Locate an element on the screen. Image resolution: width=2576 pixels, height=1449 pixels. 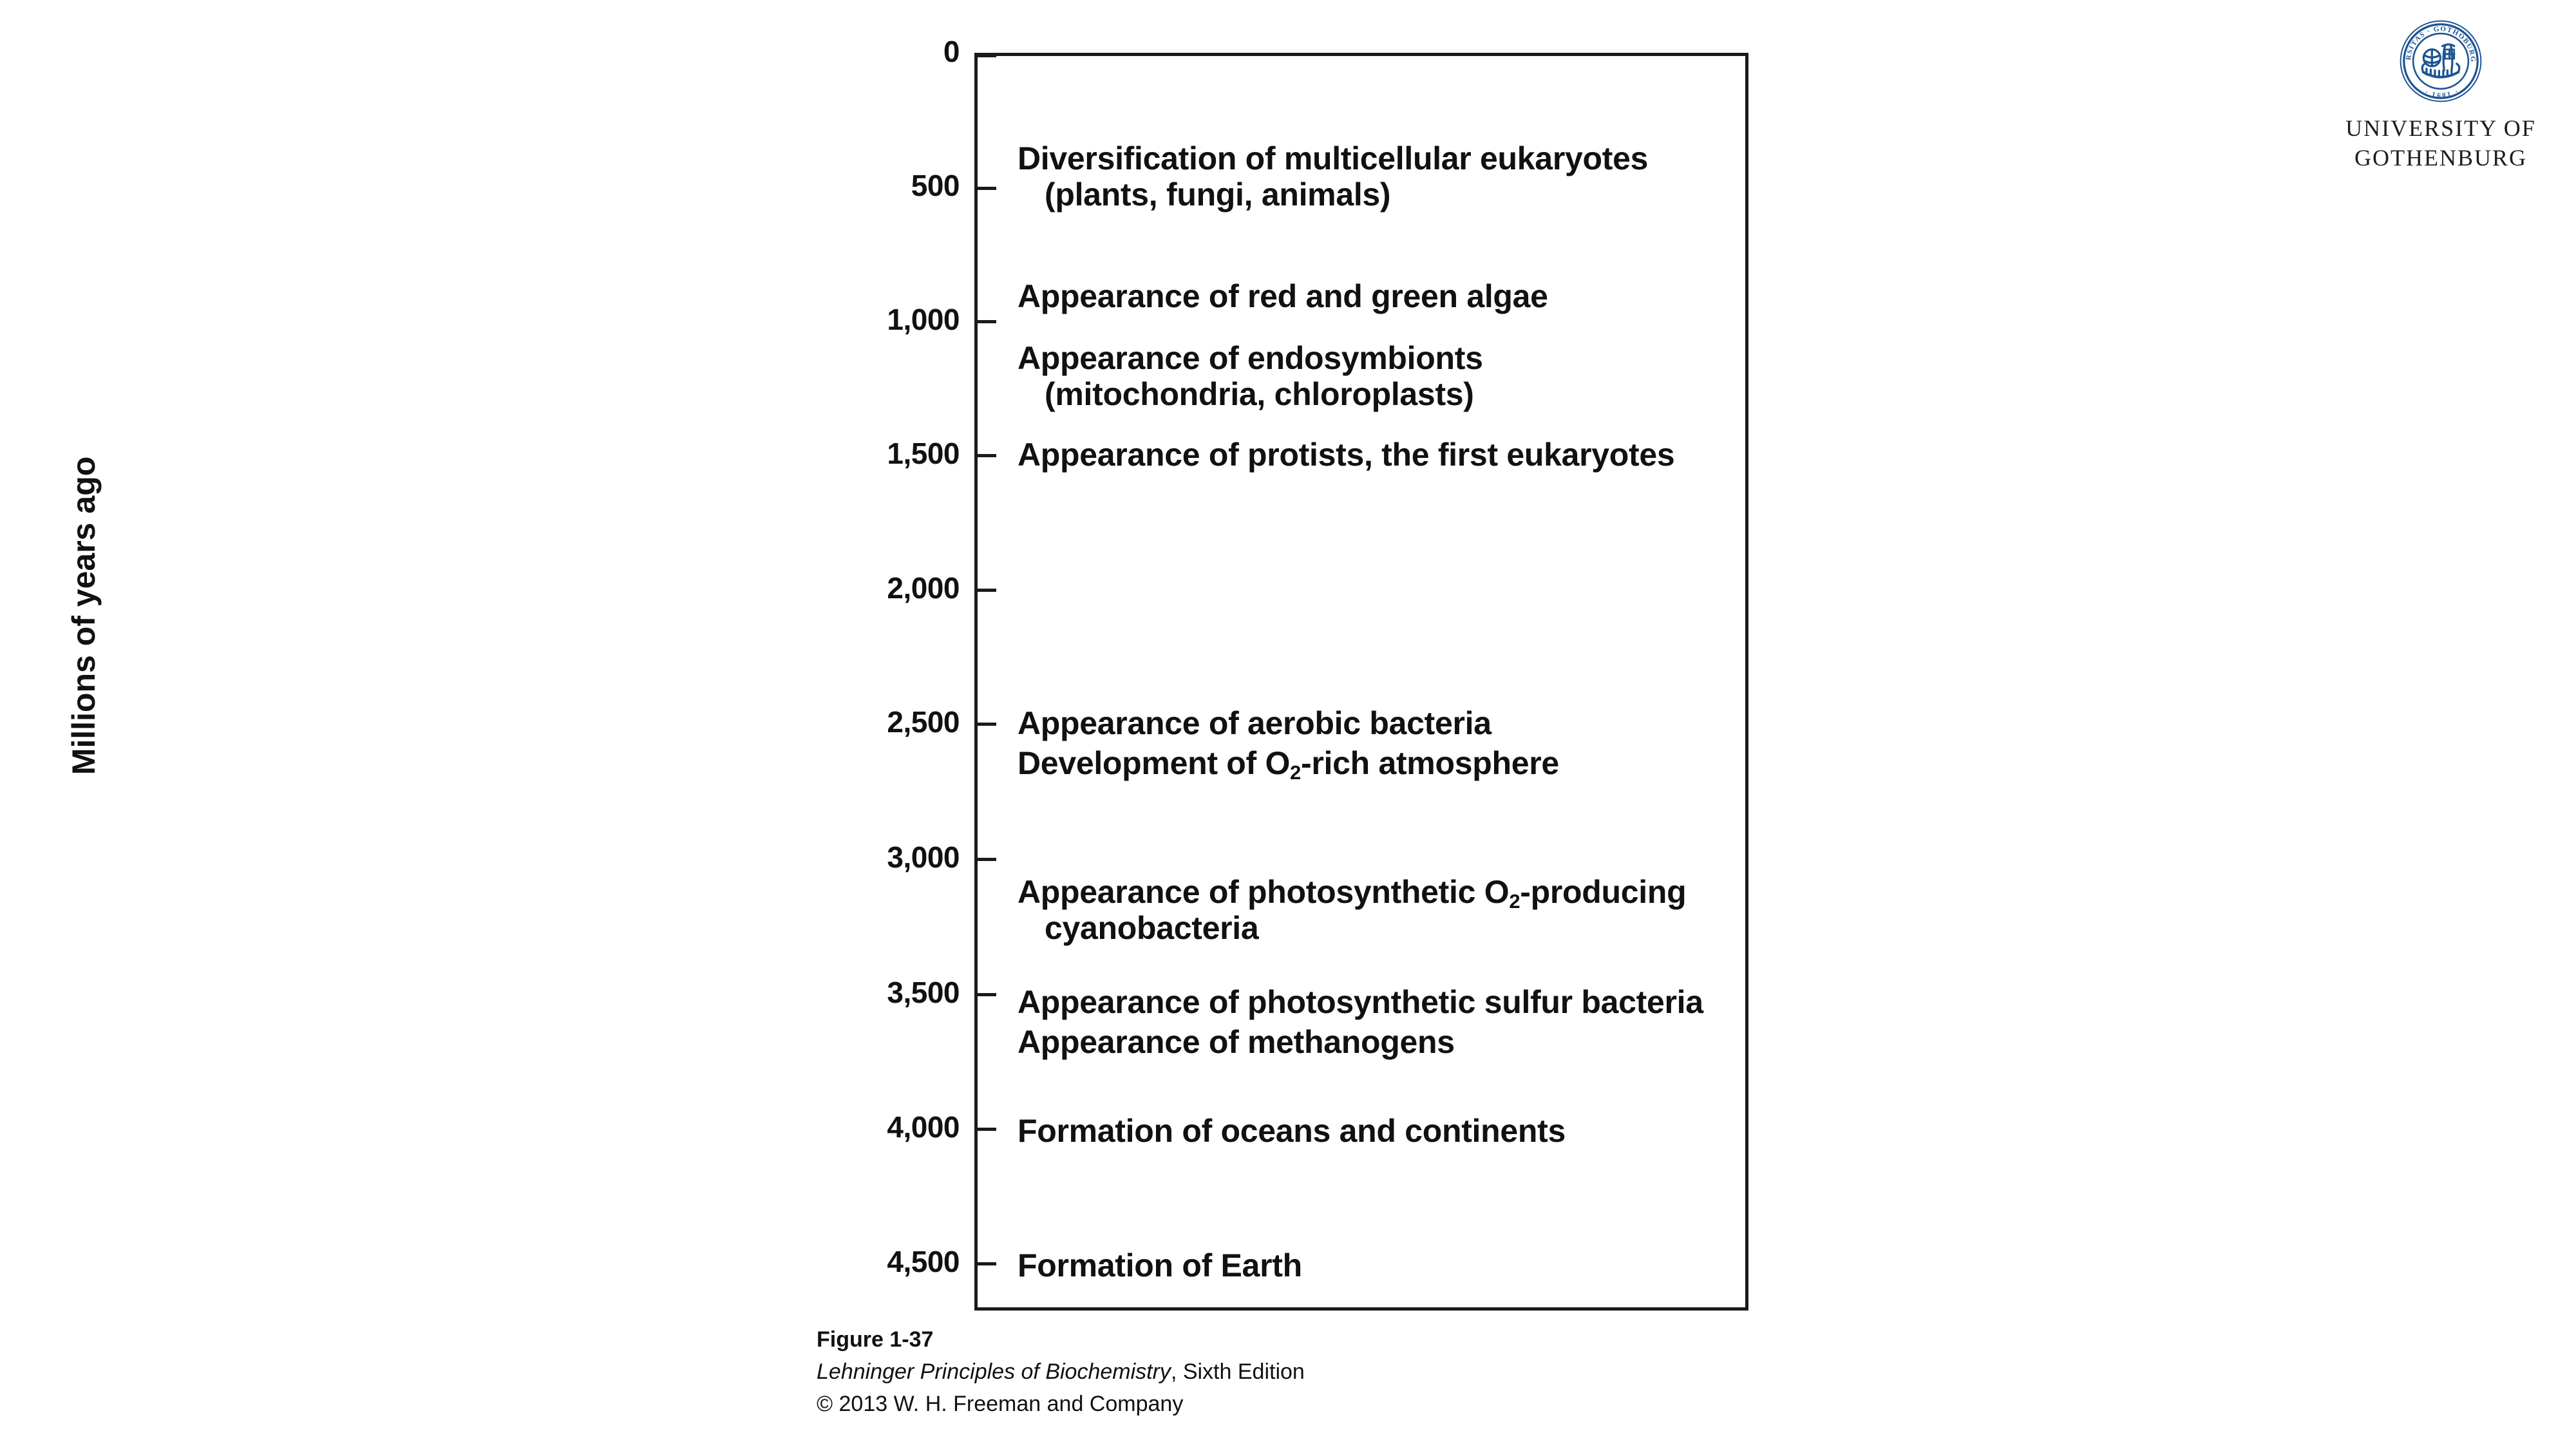
university-wordmark: UNIVERSITY OF GOTHENBURG is located at coordinates (2440, 143).